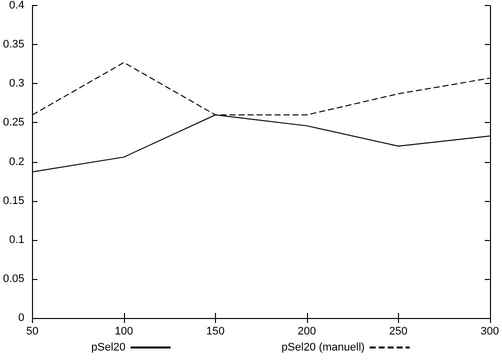 Image resolution: width=502 pixels, height=364 pixels. What do you see at coordinates (16, 84) in the screenshot?
I see `y-tick-label: 0.3` at bounding box center [16, 84].